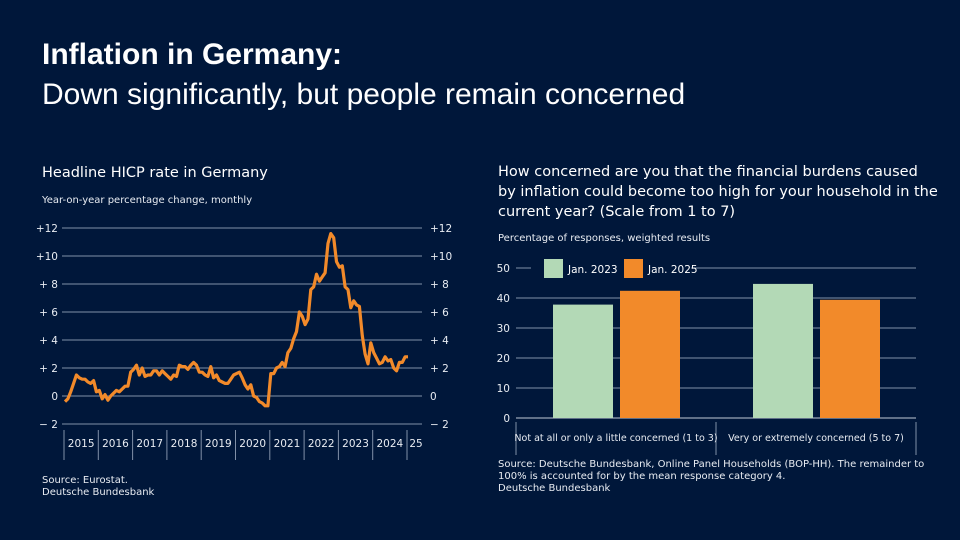  Describe the element at coordinates (47, 229) in the screenshot. I see `y-tick-label-left: +12` at that location.